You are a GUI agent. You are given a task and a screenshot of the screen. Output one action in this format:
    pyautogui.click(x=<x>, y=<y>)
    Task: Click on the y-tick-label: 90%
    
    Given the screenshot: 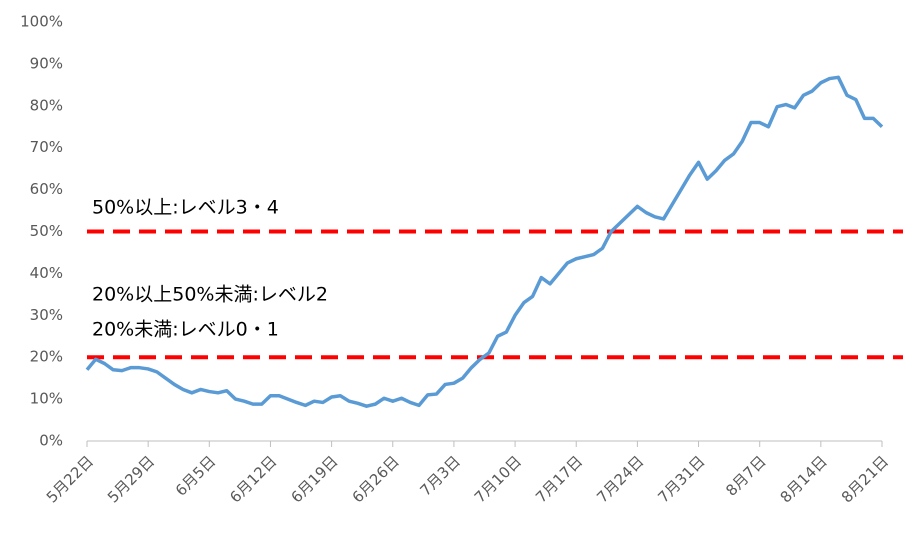 What is the action you would take?
    pyautogui.click(x=46, y=63)
    